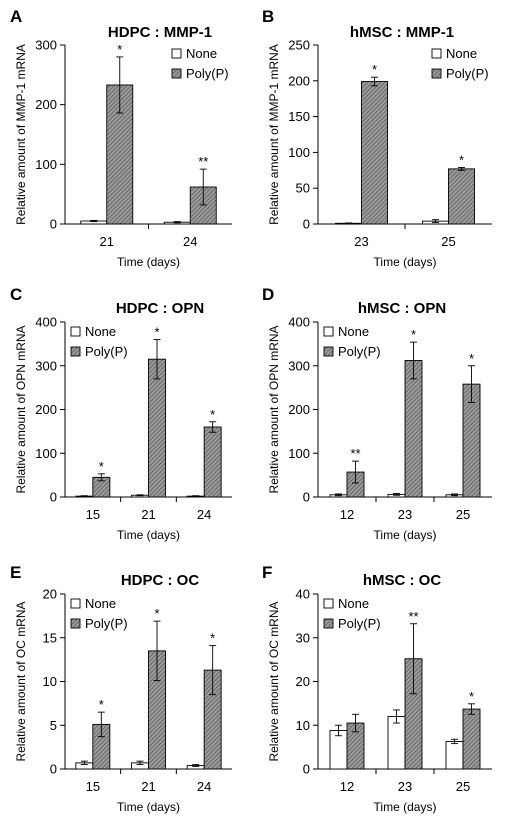 The width and height of the screenshot is (507, 825). What do you see at coordinates (299, 45) in the screenshot?
I see `y-tick-label: 250` at bounding box center [299, 45].